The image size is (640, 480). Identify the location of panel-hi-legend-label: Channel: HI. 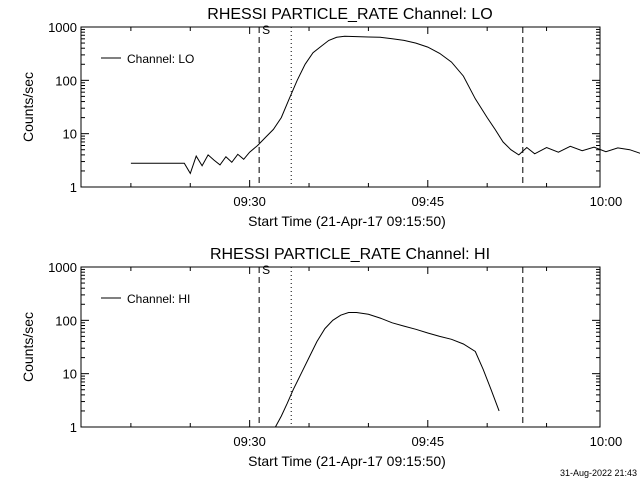
(158, 299).